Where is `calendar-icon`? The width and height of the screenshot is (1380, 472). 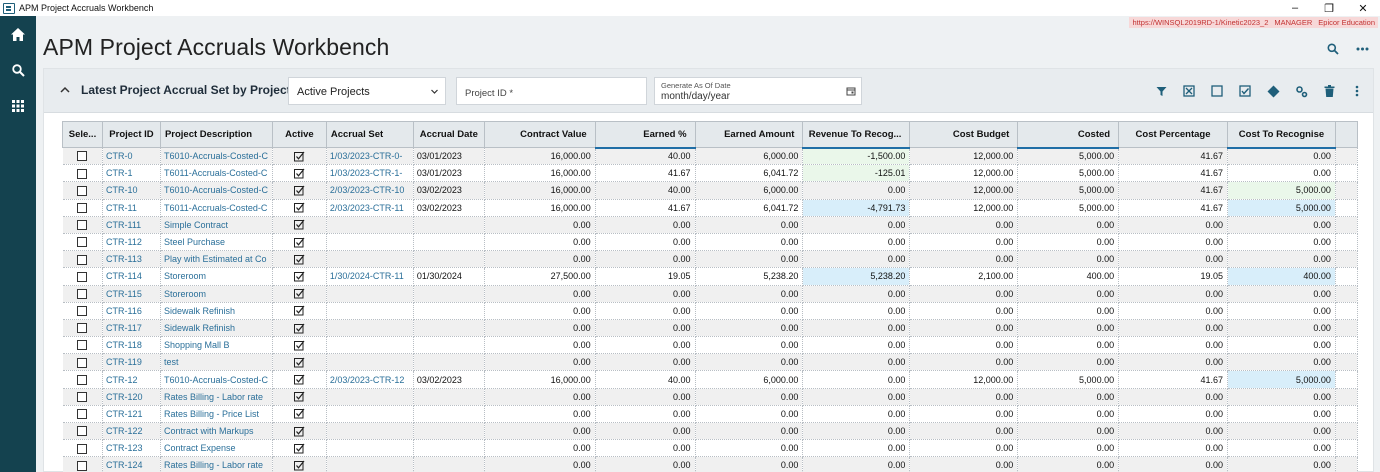 calendar-icon is located at coordinates (851, 91).